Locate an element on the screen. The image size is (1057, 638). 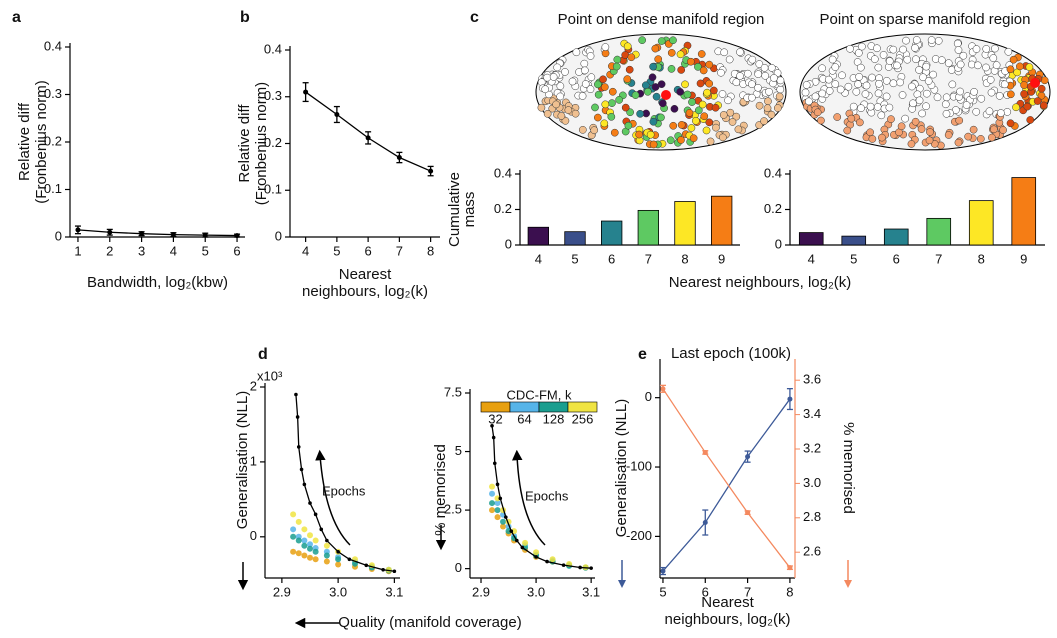
x-tick-label: 5 is located at coordinates (853, 258).